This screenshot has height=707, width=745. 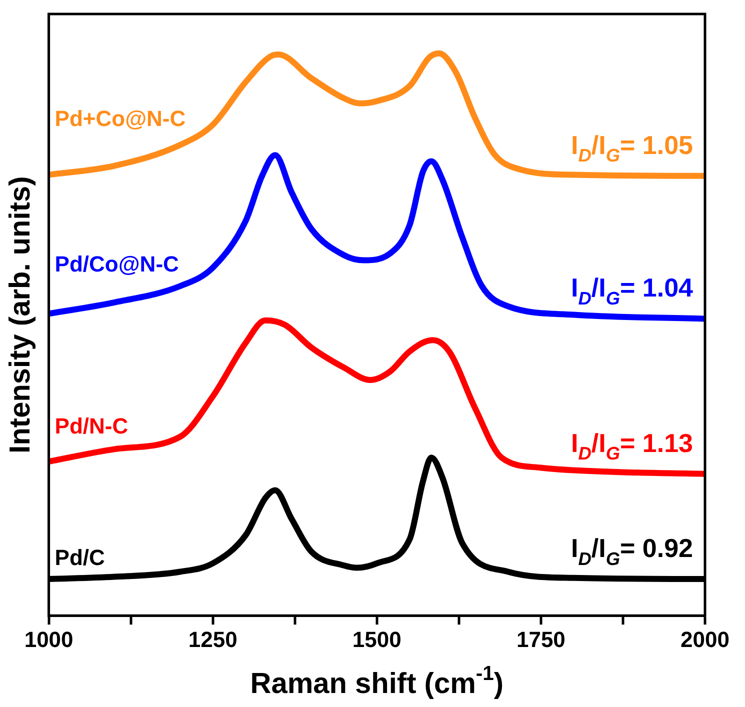 I want to click on y-axis-title: Intensity (arb. units), so click(x=20, y=315).